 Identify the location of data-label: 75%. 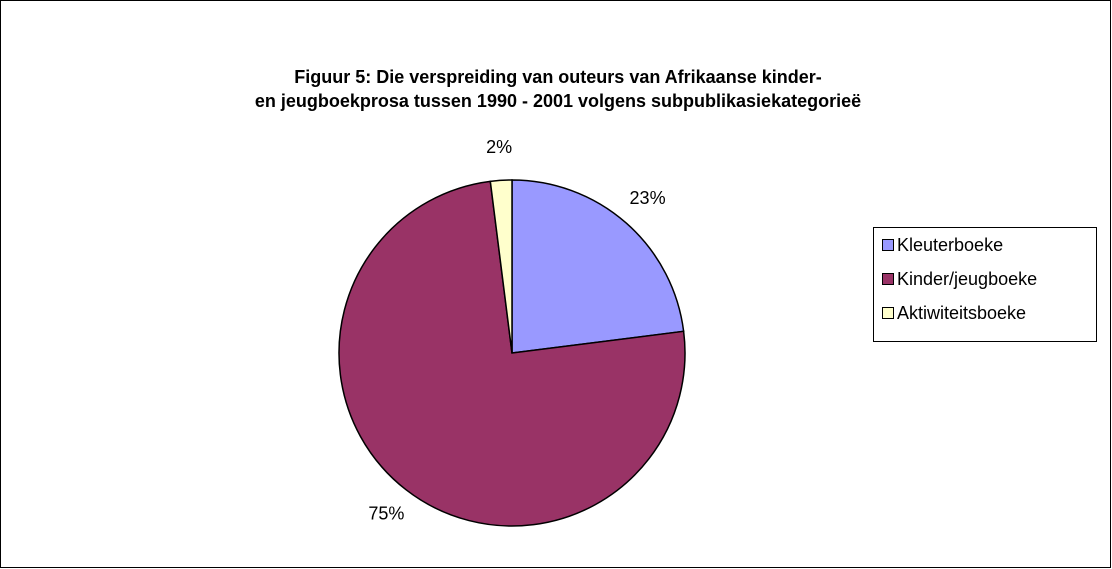
(386, 514).